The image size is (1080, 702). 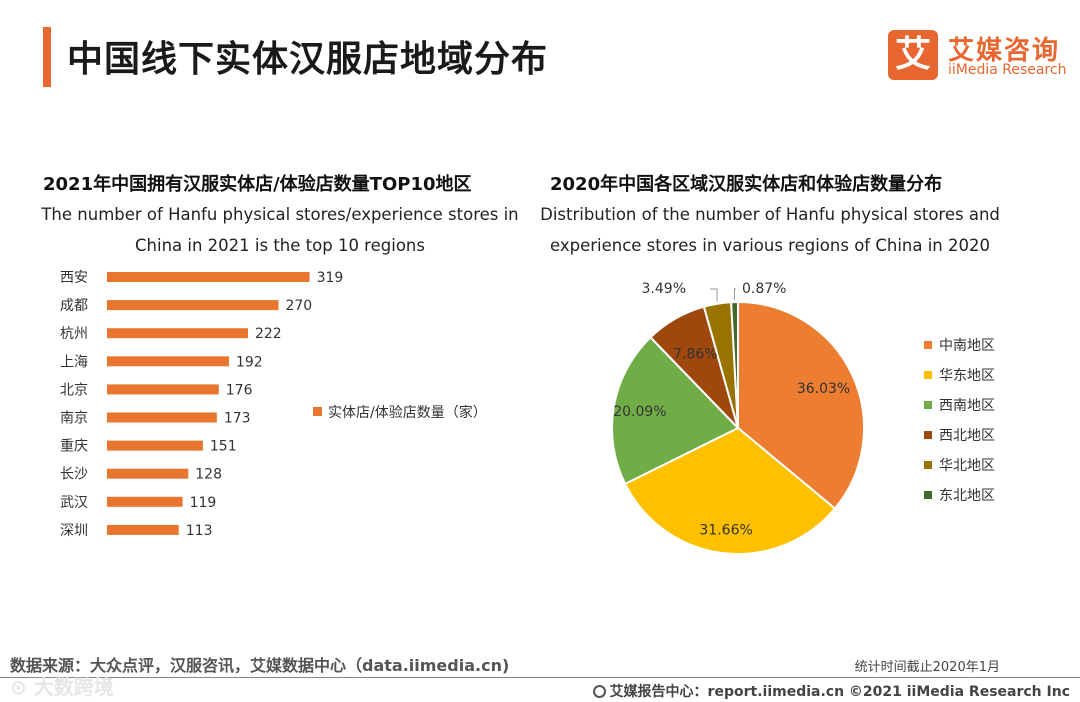 What do you see at coordinates (208, 475) in the screenshot?
I see `bar-value-label: 128` at bounding box center [208, 475].